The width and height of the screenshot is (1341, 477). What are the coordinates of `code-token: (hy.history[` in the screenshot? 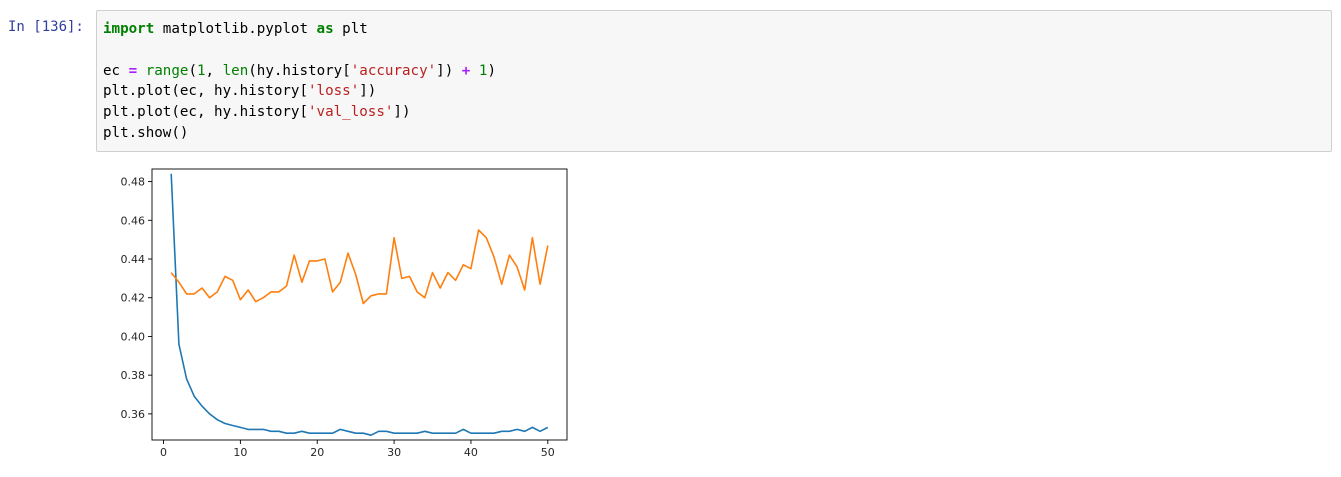 It's located at (299, 70).